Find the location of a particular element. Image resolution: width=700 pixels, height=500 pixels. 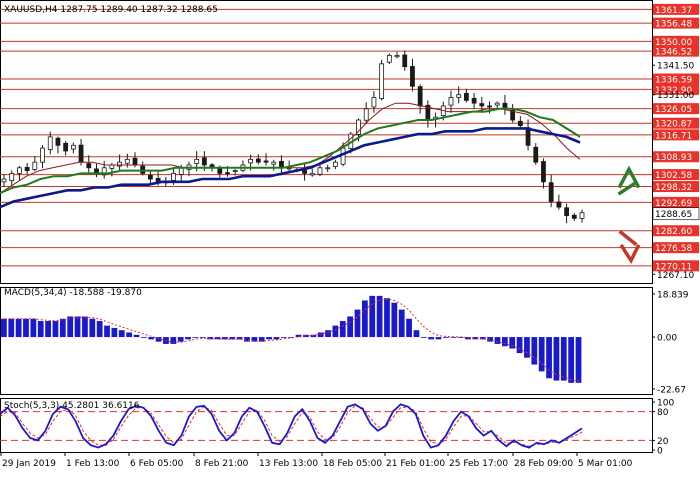

stoch-y-tick-label: 80 is located at coordinates (663, 413).